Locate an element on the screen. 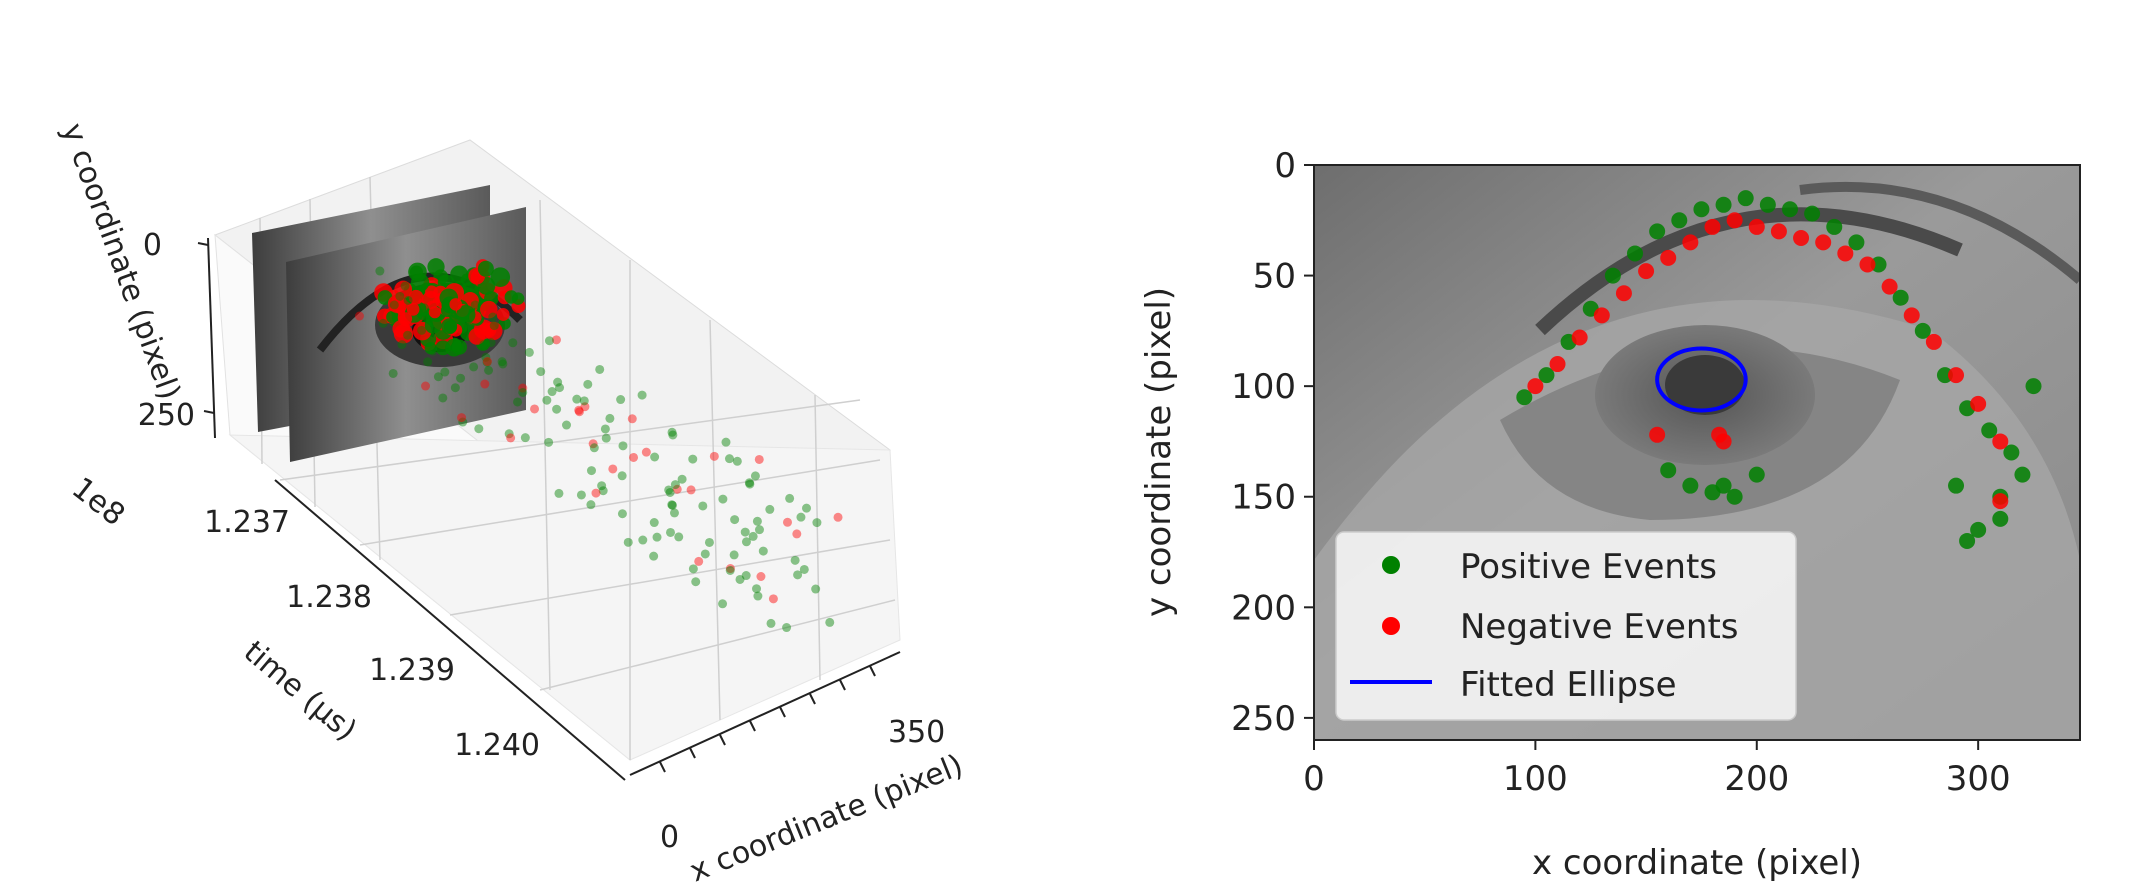  y-tick-label: 0 is located at coordinates (1285, 166).